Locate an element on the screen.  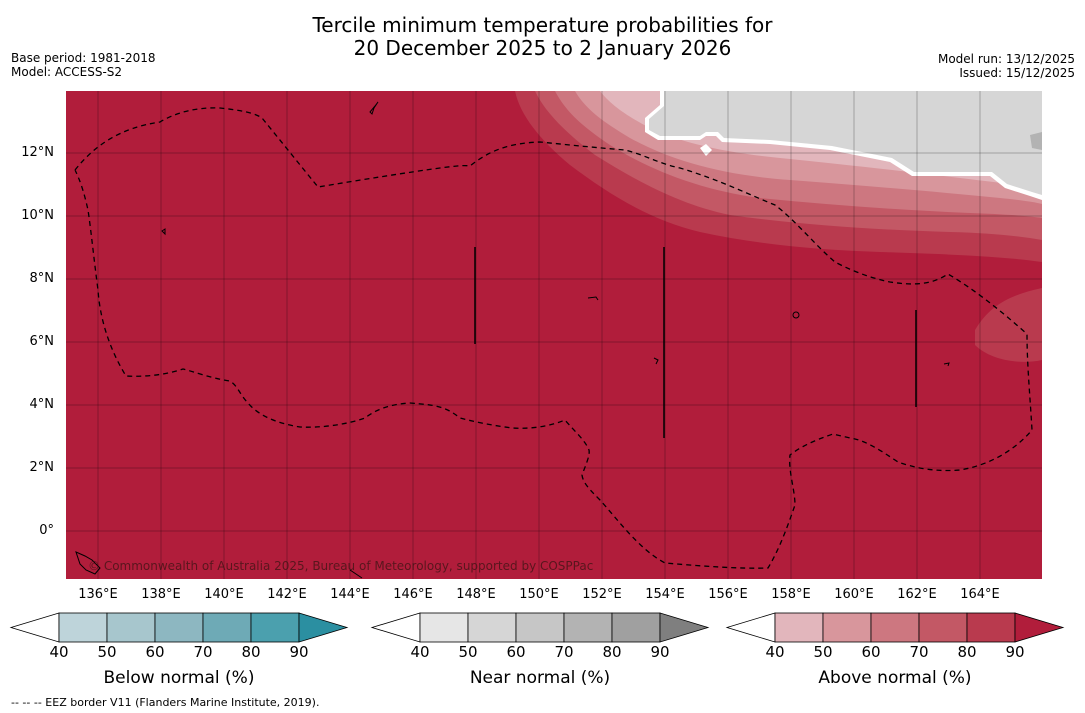
model-run: Model run: 13/12/2025 is located at coordinates (1006, 59).